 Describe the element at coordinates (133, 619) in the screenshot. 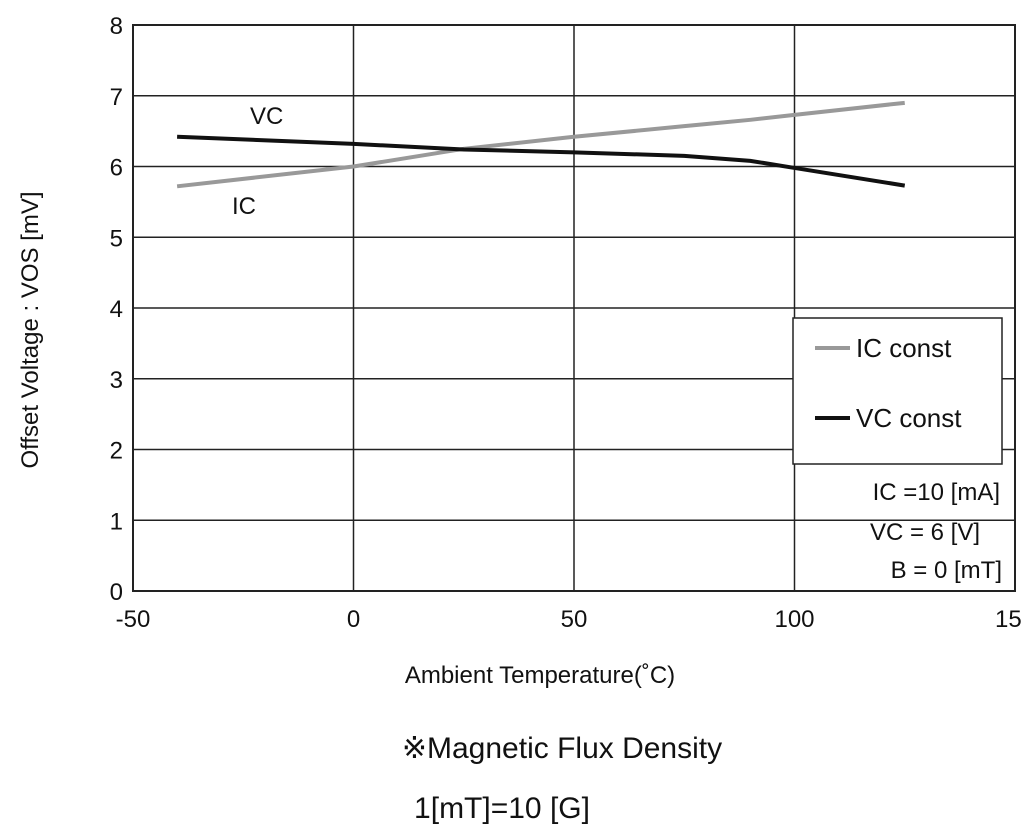

I see `x-tick-label: -50` at that location.